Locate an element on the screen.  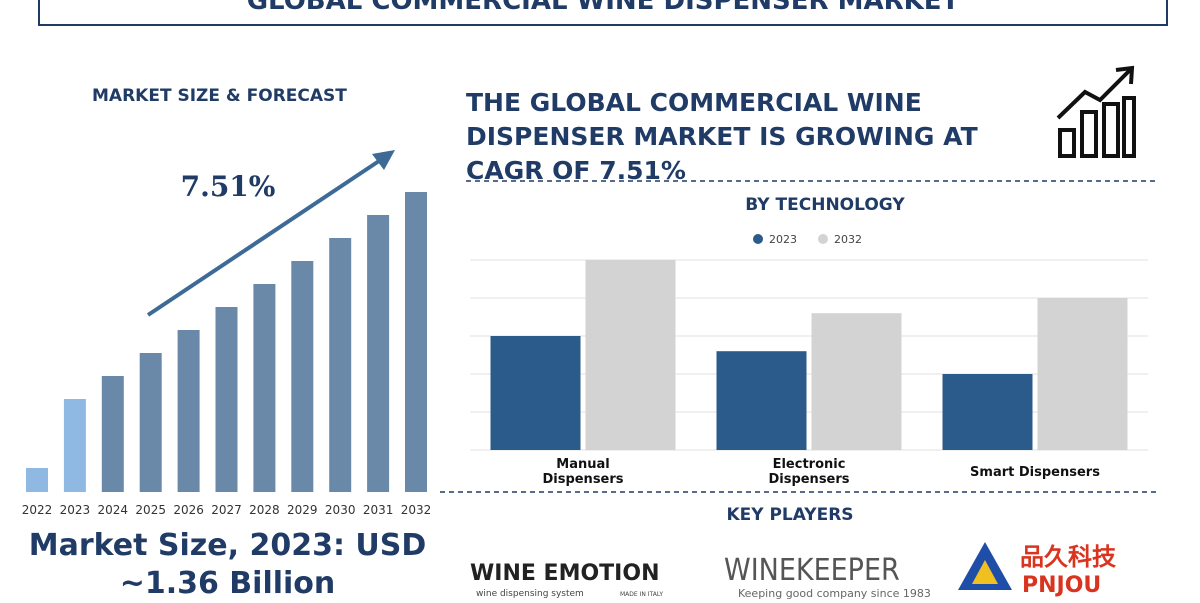
logo-note: MADE IN ITALY is located at coordinates (641, 594).